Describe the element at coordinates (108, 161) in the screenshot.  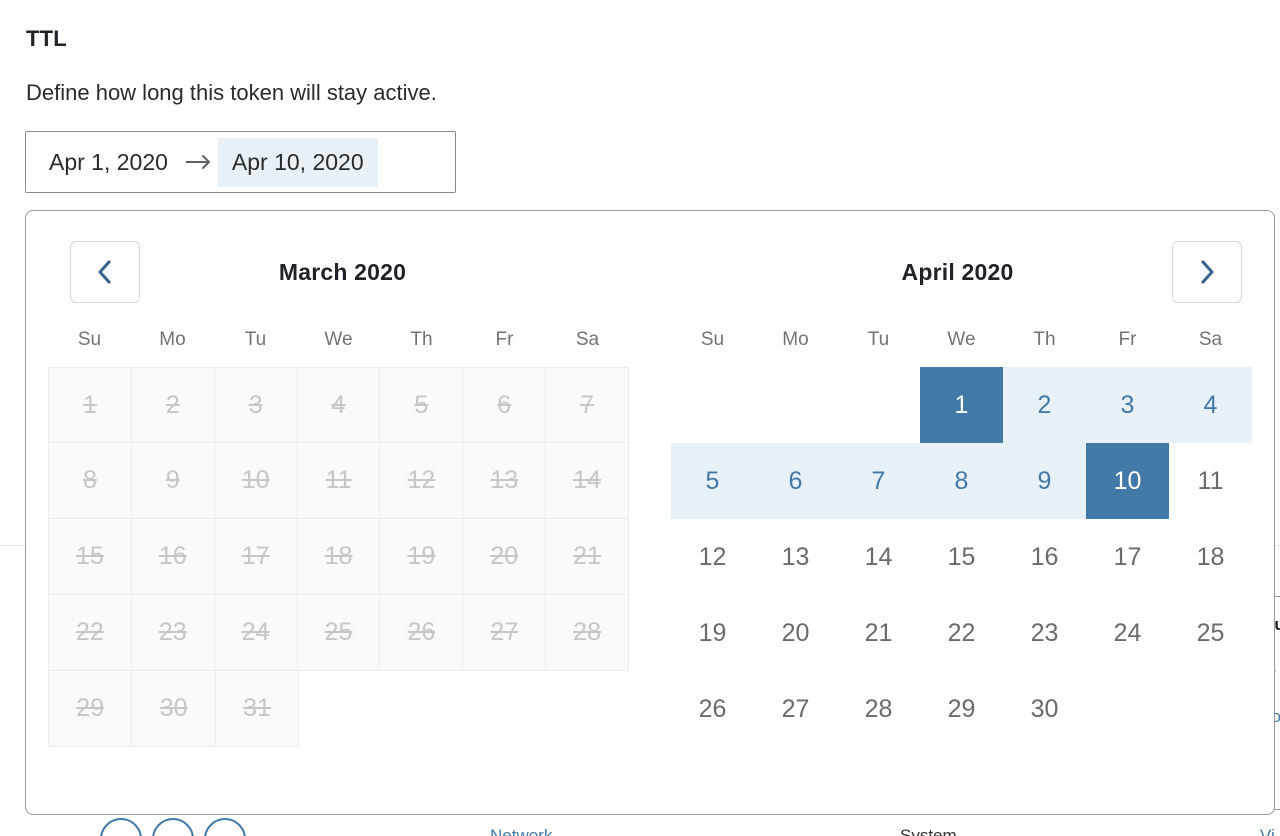
I see `start-date-field: Apr 1, 2020` at that location.